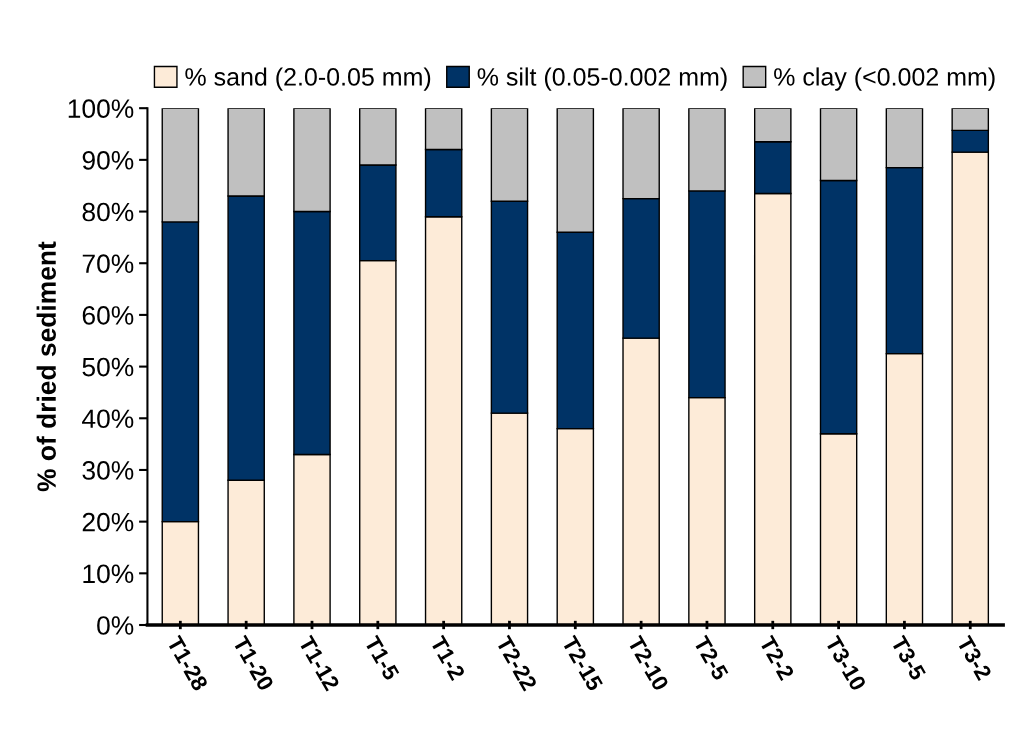 This screenshot has height=731, width=1031. What do you see at coordinates (115, 625) in the screenshot?
I see `y-tick-label: 0%` at bounding box center [115, 625].